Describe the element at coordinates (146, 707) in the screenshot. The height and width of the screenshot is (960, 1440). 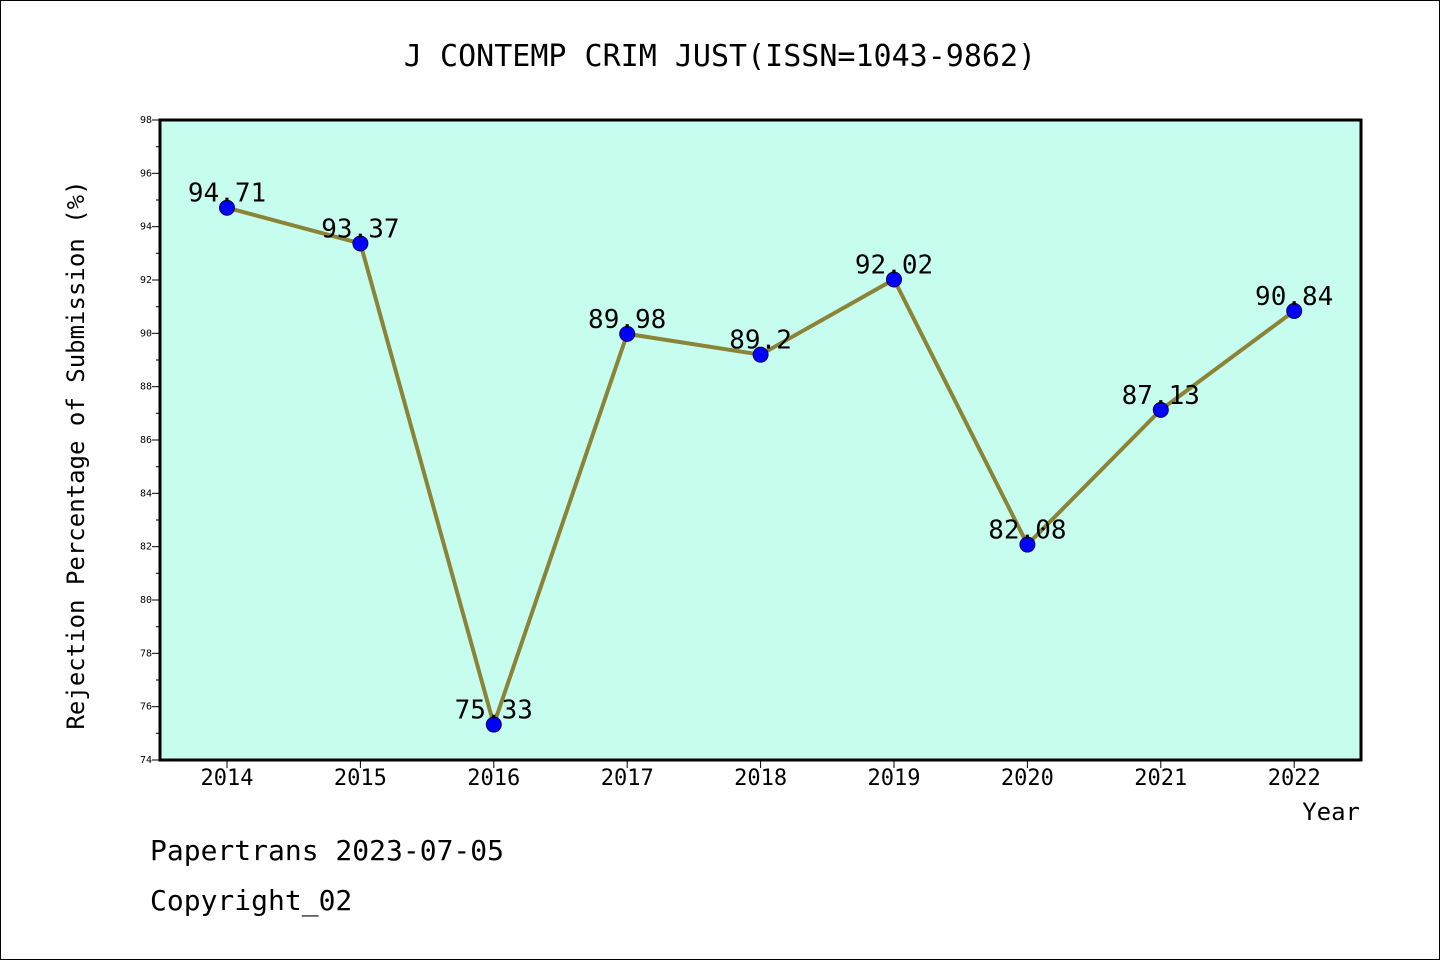
I see `y-tick-label: 76` at that location.